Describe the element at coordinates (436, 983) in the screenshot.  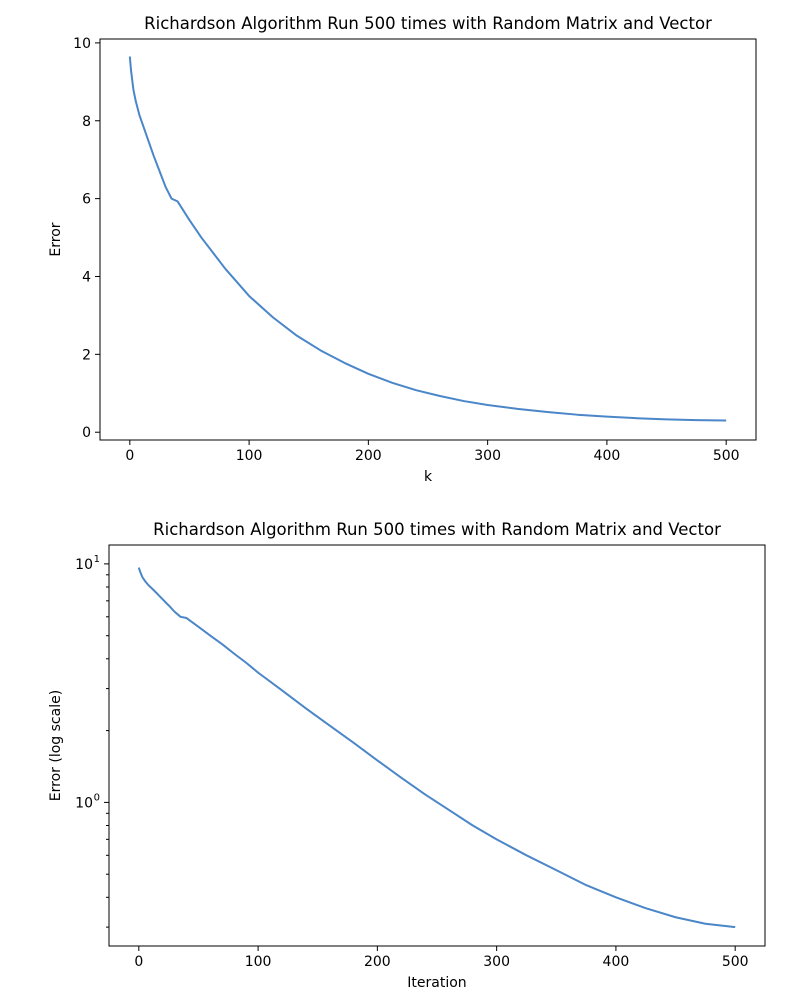
I see `x-axis-label: Iteration` at that location.